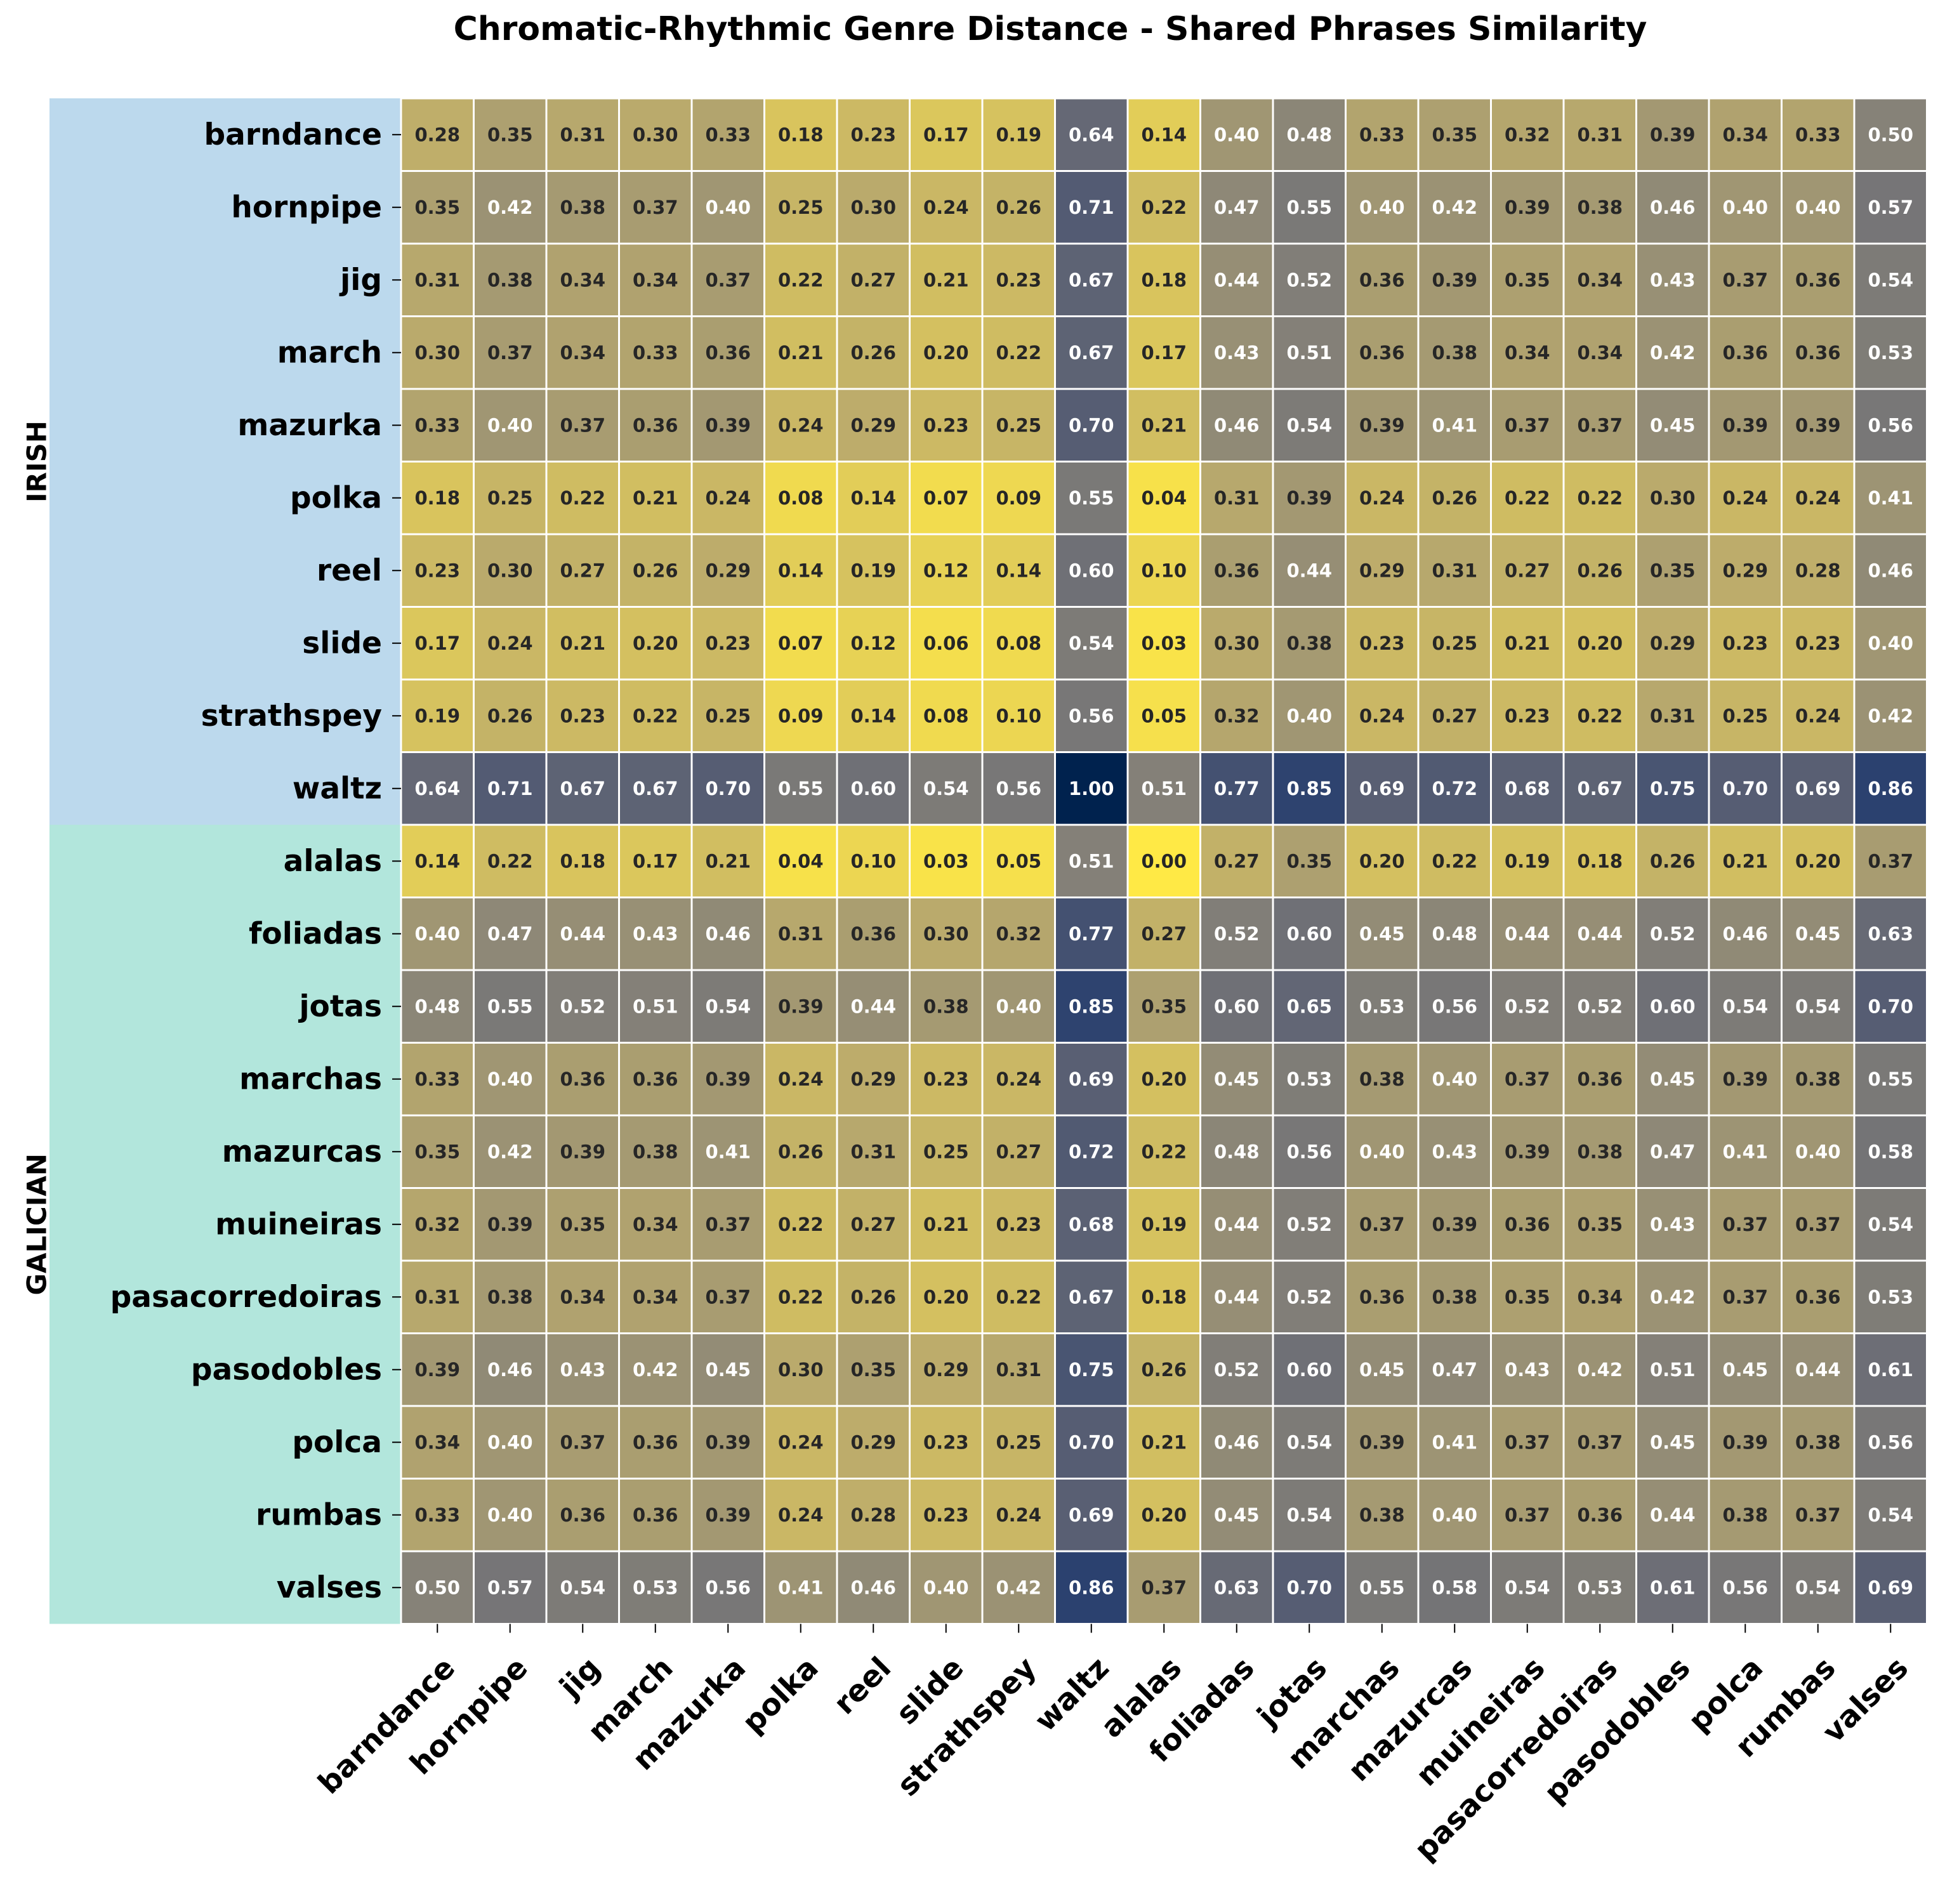  Describe the element at coordinates (1673, 934) in the screenshot. I see `cell-value-foliadas-pasodobles: 0.52` at that location.